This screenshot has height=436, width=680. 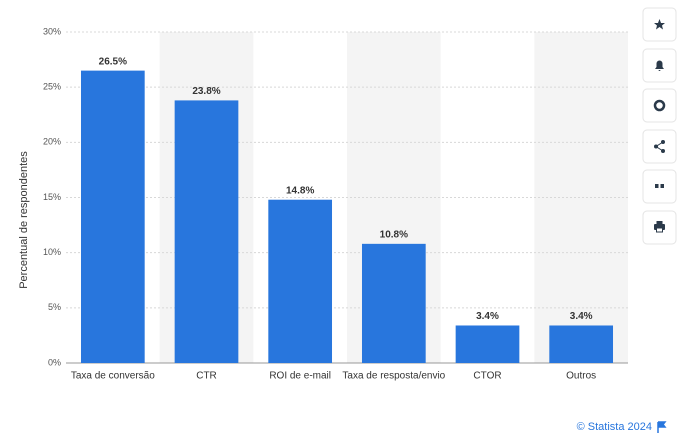 I want to click on x-tick-label: Taxa de conversão, so click(x=113, y=376).